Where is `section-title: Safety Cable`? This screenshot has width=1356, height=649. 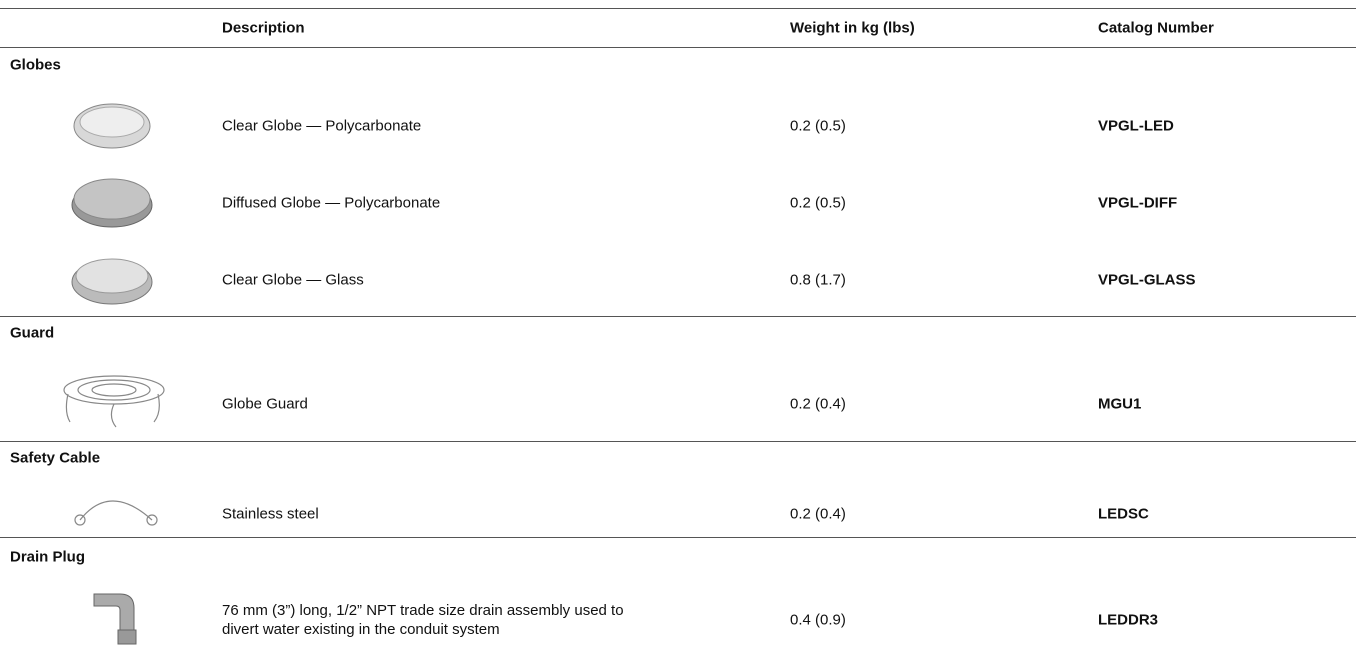 section-title: Safety Cable is located at coordinates (55, 458).